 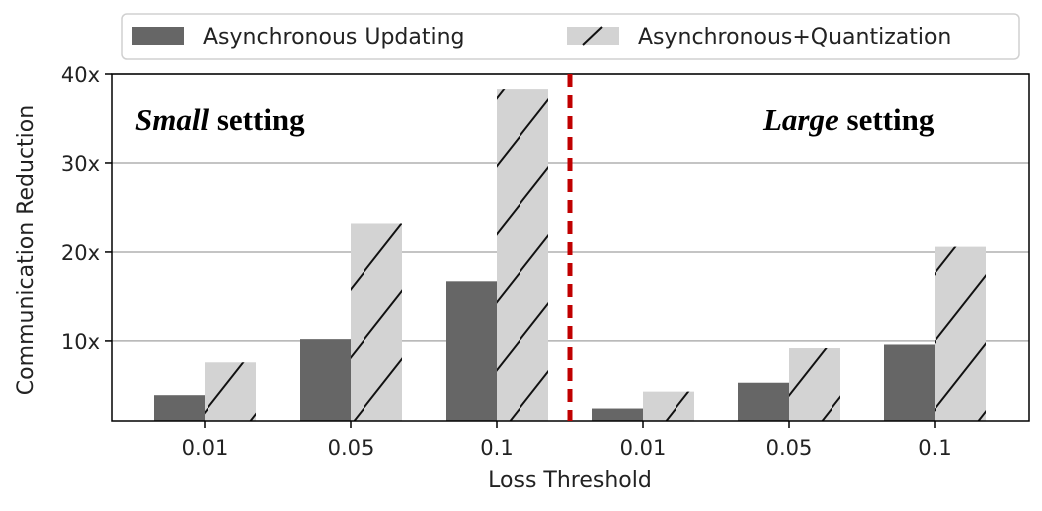 What do you see at coordinates (80, 75) in the screenshot?
I see `y-tick-label: 40x` at bounding box center [80, 75].